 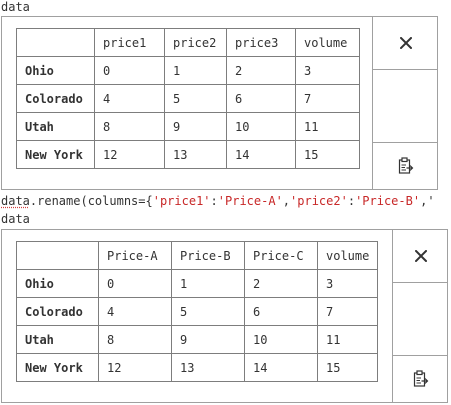 I want to click on column-header: price3, so click(x=261, y=42).